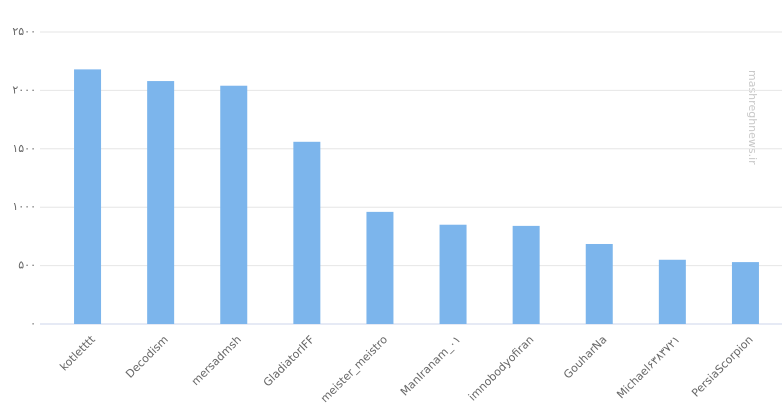 This screenshot has height=413, width=782. What do you see at coordinates (27, 265) in the screenshot?
I see `y-tick-label: ۵۰۰` at bounding box center [27, 265].